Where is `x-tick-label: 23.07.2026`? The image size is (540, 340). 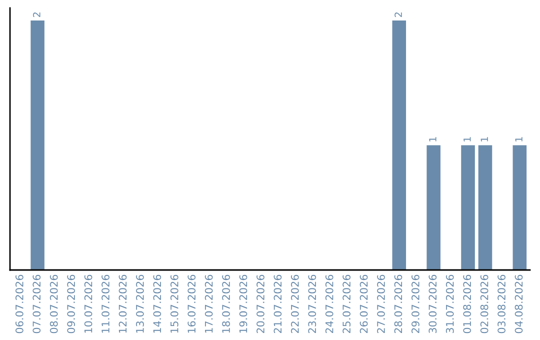
x-tick-label: 23.07.2026 is located at coordinates (312, 304).